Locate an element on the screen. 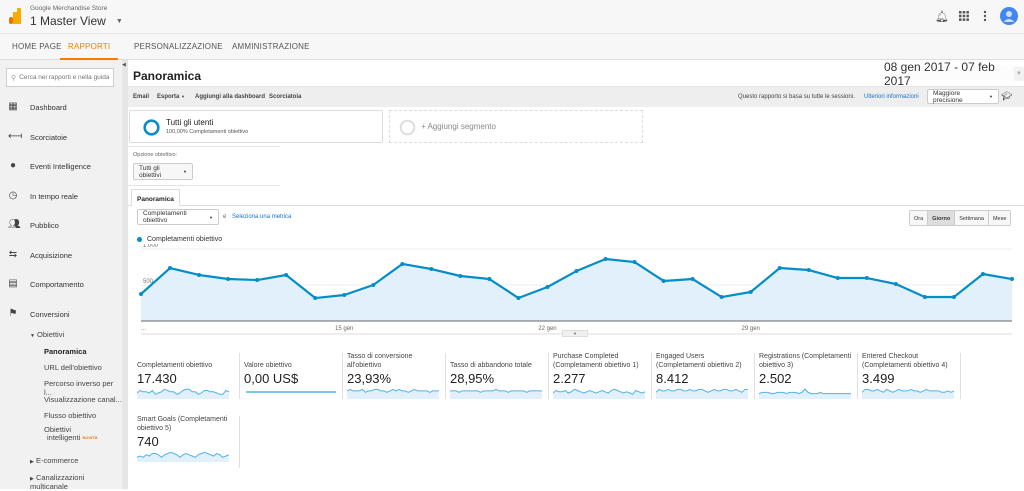  sidebar-multichannel: ▶ Canalizzazioni multicanale is located at coordinates (76, 482).